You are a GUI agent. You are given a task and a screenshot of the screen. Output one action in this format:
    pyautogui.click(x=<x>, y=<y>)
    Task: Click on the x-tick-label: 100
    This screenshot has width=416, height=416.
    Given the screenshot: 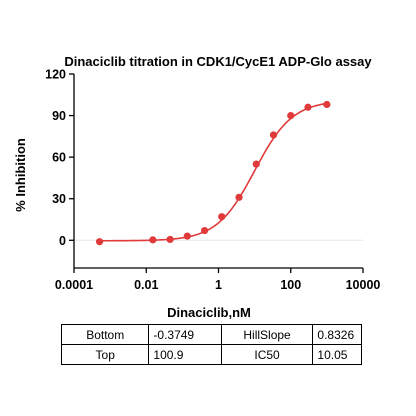 What is the action you would take?
    pyautogui.click(x=290, y=285)
    